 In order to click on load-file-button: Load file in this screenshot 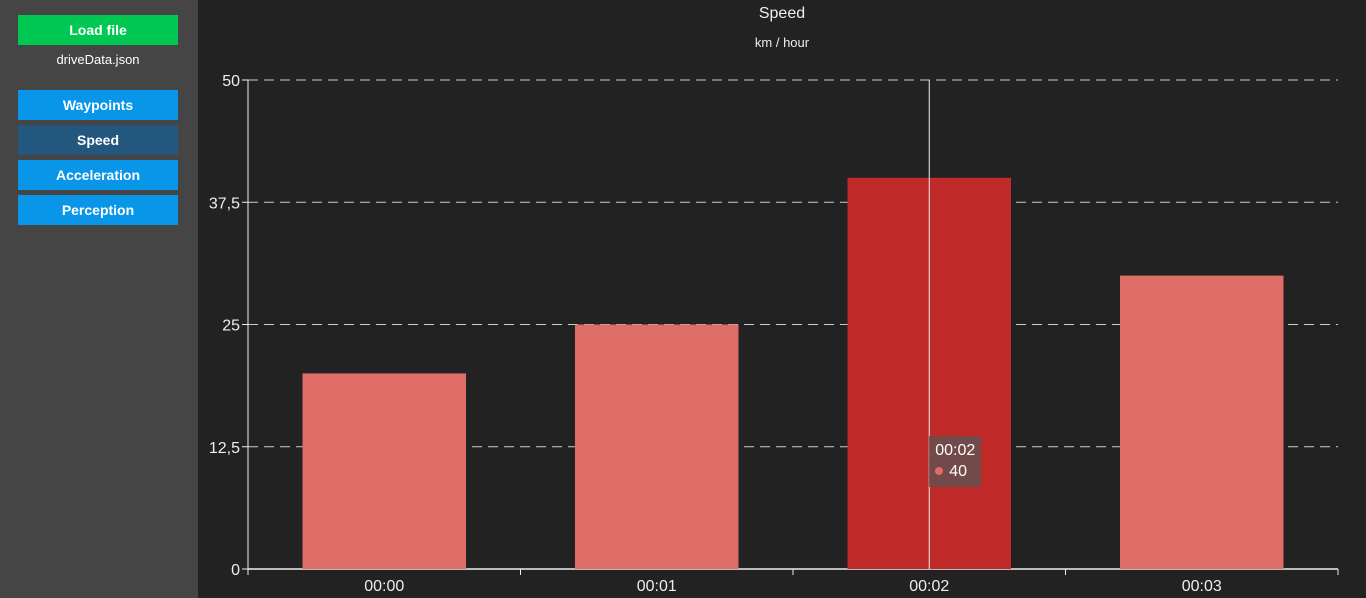, I will do `click(98, 30)`.